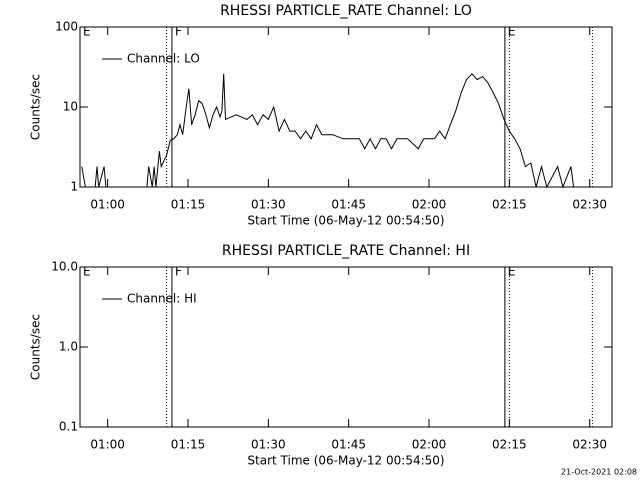  What do you see at coordinates (346, 251) in the screenshot?
I see `chart-title: RHESSI PARTICLE_RATE Channel: HI` at bounding box center [346, 251].